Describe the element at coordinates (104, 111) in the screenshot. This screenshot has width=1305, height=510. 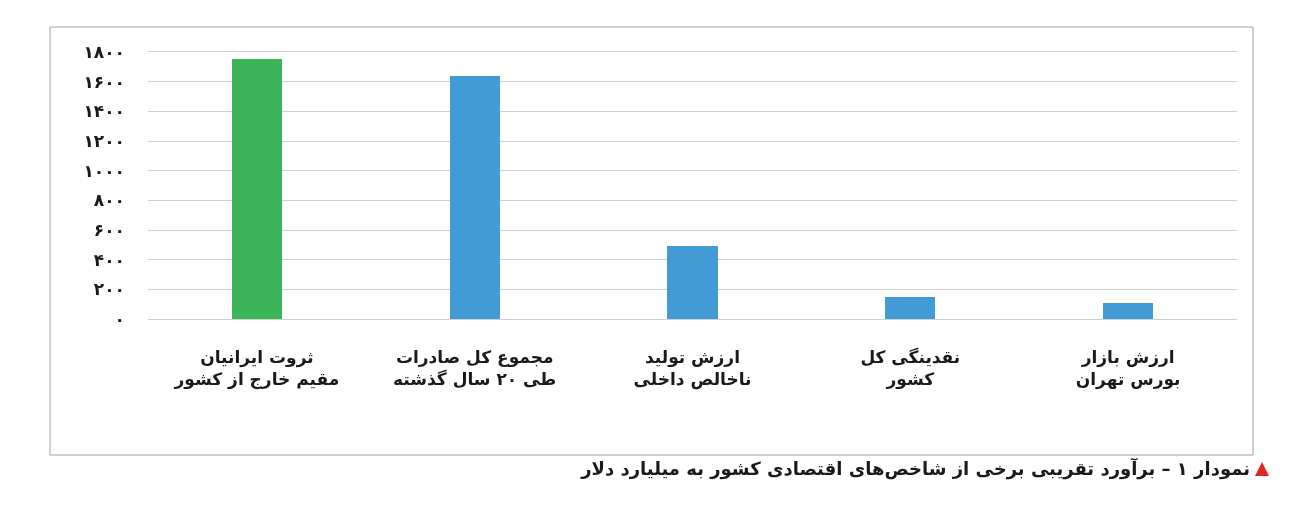
I see `y-tick-label: ۱۴۰۰` at that location.